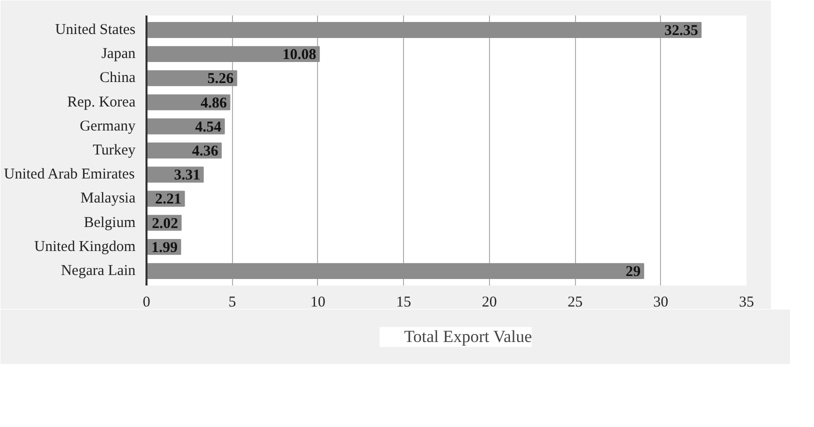 The image size is (814, 427). Describe the element at coordinates (208, 127) in the screenshot. I see `data-label: 4.54` at that location.